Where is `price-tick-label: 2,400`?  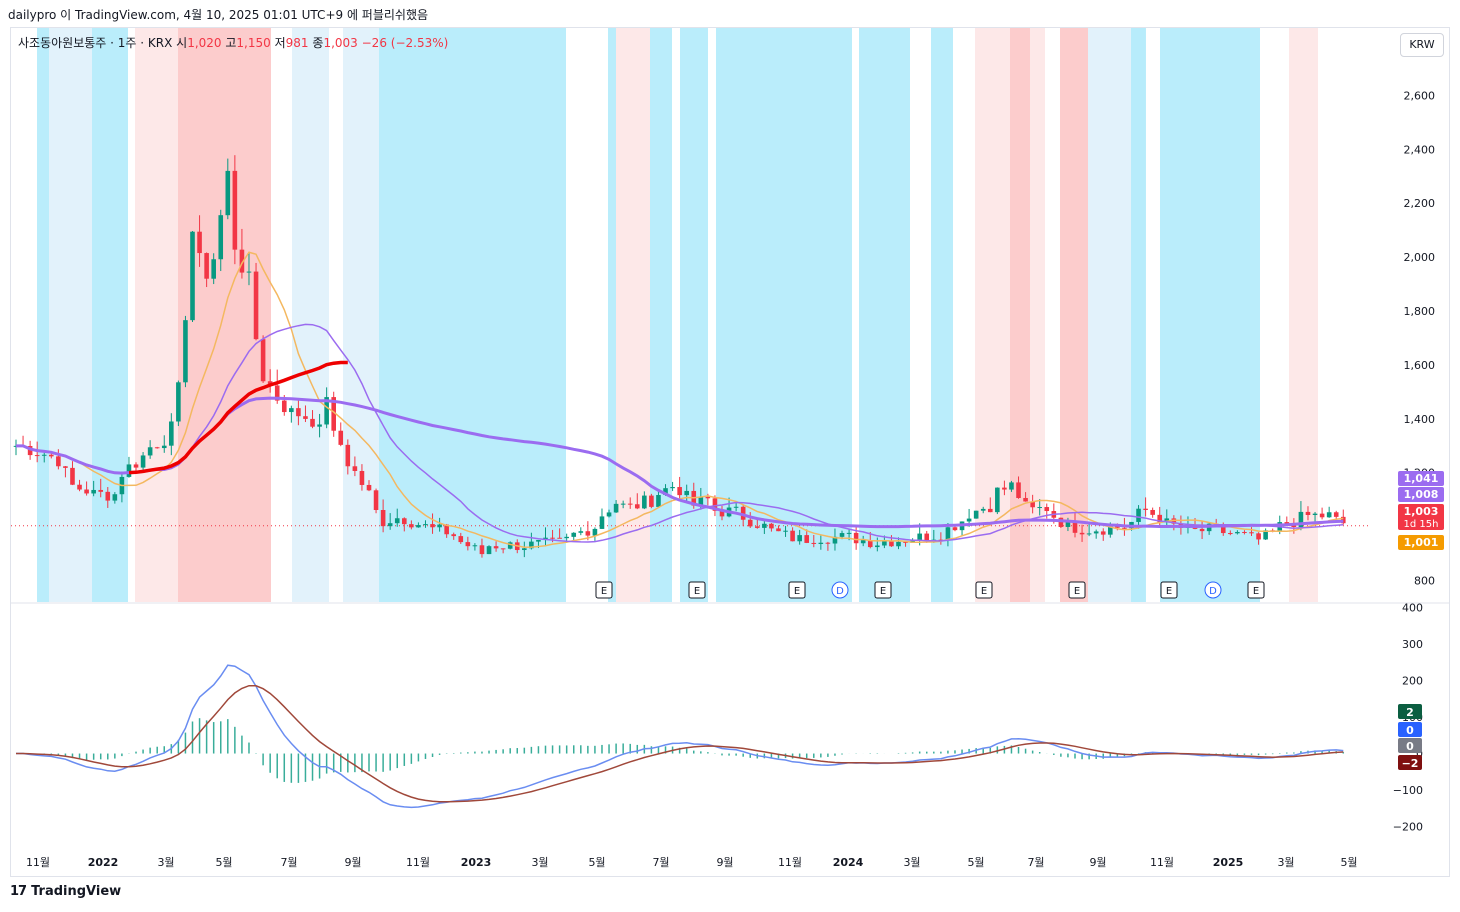 price-tick-label: 2,400 is located at coordinates (1420, 149).